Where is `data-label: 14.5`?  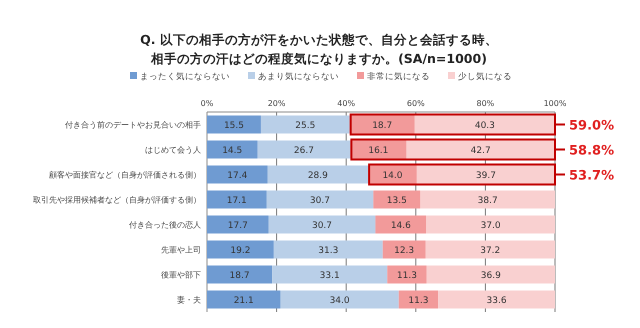
data-label: 14.5 is located at coordinates (232, 151).